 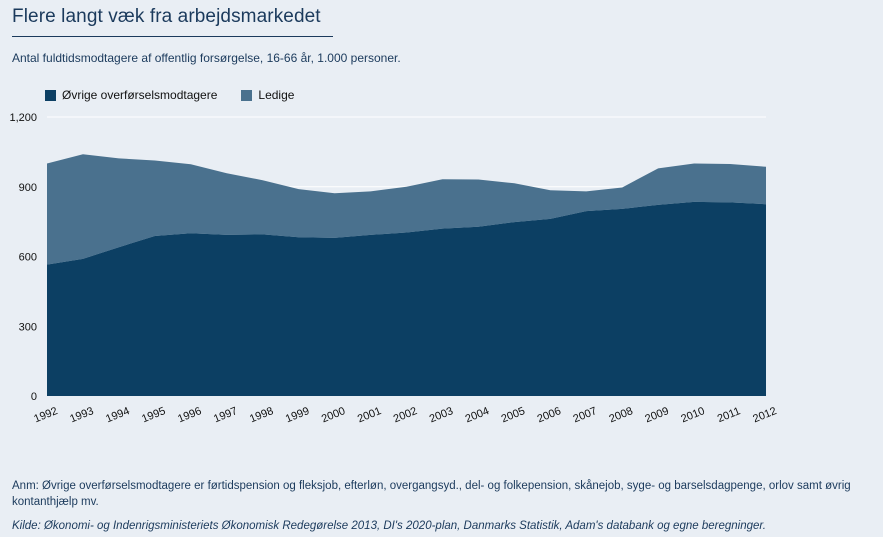 I want to click on x-tick-label-1999: 1999, so click(x=297, y=415).